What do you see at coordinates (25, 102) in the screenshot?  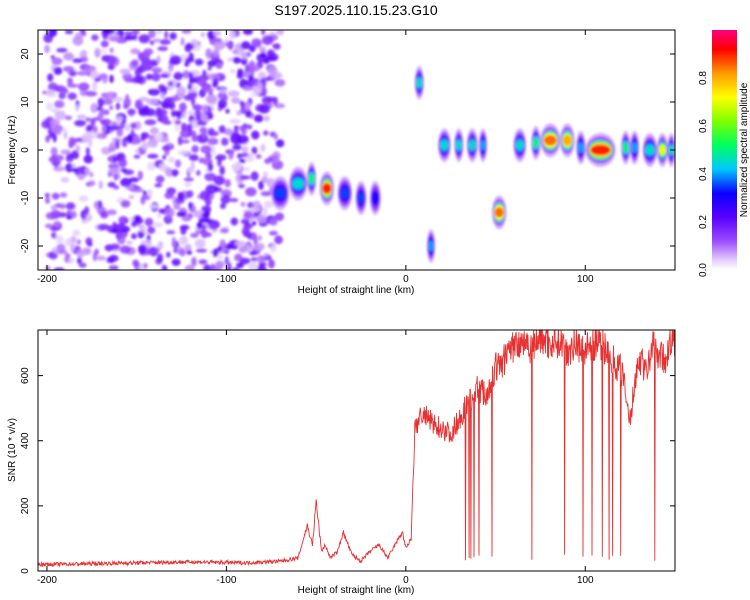 I see `y-tick-label: 10` at bounding box center [25, 102].